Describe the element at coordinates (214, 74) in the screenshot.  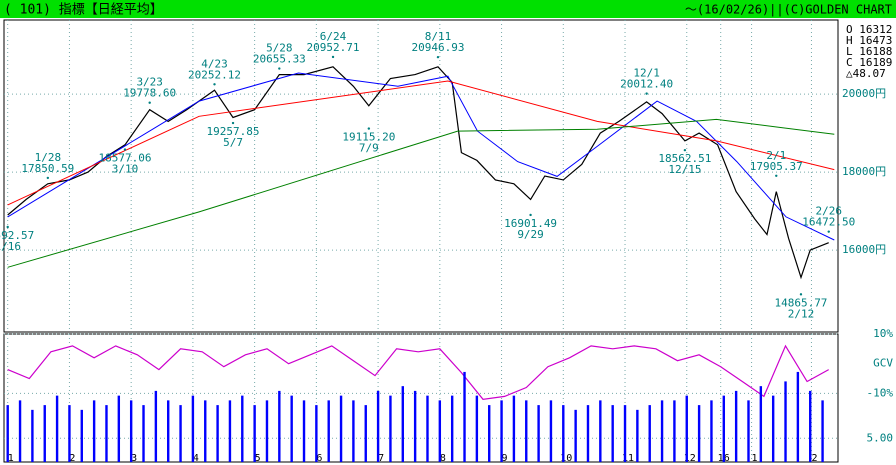
I see `annotation-value: 20252.12` at that location.